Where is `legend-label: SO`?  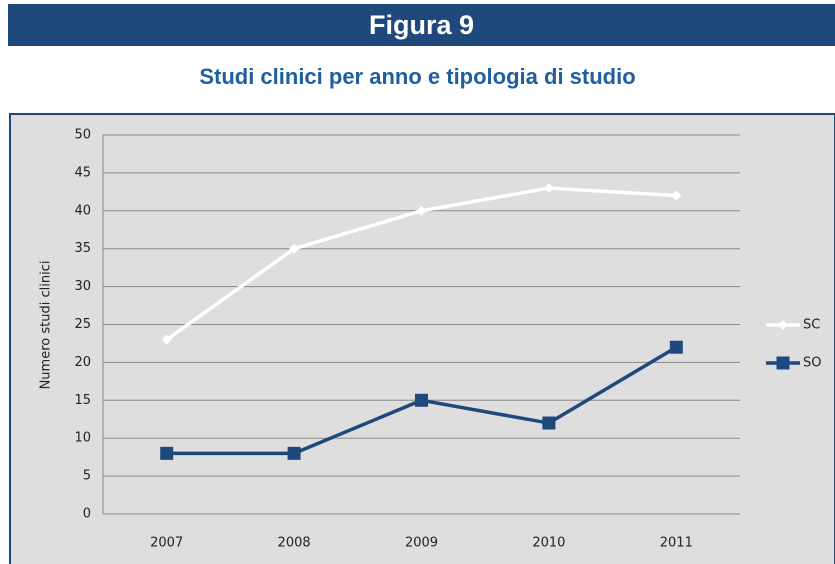 legend-label: SO is located at coordinates (812, 363).